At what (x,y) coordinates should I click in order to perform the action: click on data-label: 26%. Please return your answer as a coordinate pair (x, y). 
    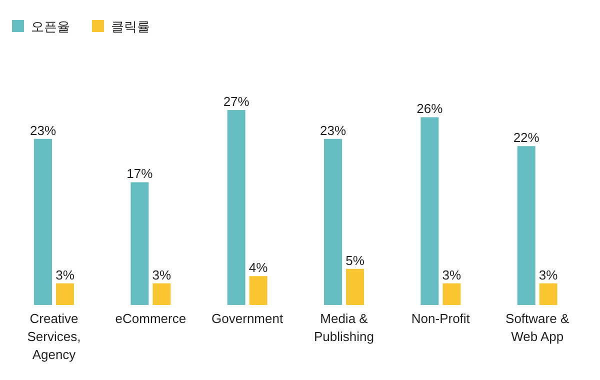
    Looking at the image, I should click on (430, 108).